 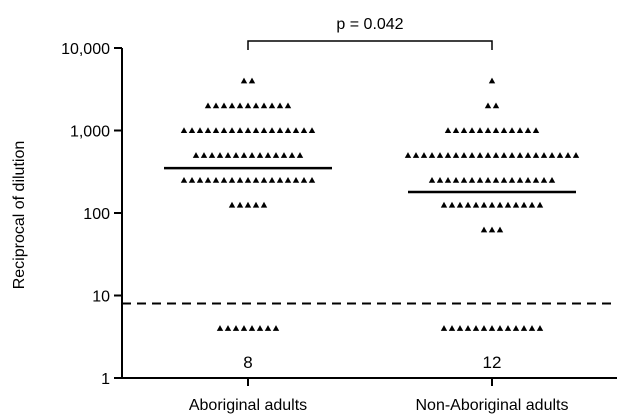 What do you see at coordinates (96, 214) in the screenshot?
I see `y-tick-label: 100` at bounding box center [96, 214].